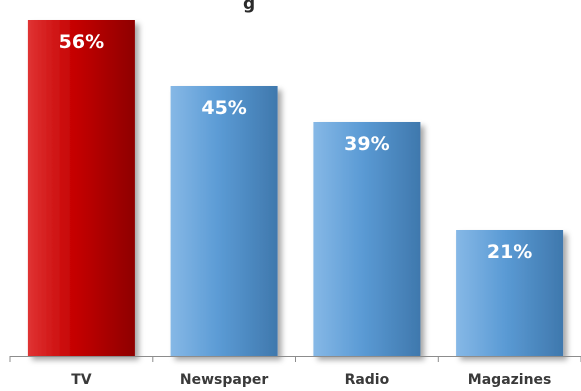  What do you see at coordinates (311, 380) in the screenshot?
I see `category-labels-layer: TV Newspaper Radio Magazines` at bounding box center [311, 380].